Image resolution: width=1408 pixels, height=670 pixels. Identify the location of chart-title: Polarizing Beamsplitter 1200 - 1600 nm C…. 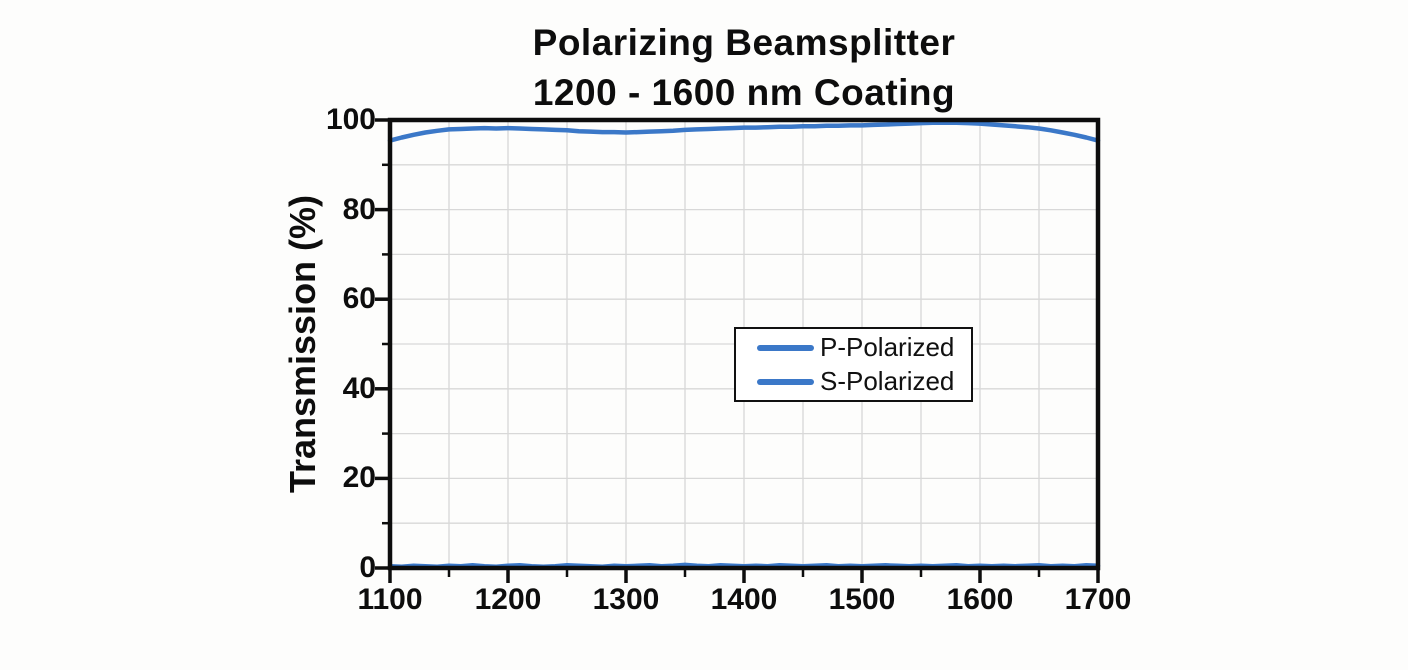
(744, 68).